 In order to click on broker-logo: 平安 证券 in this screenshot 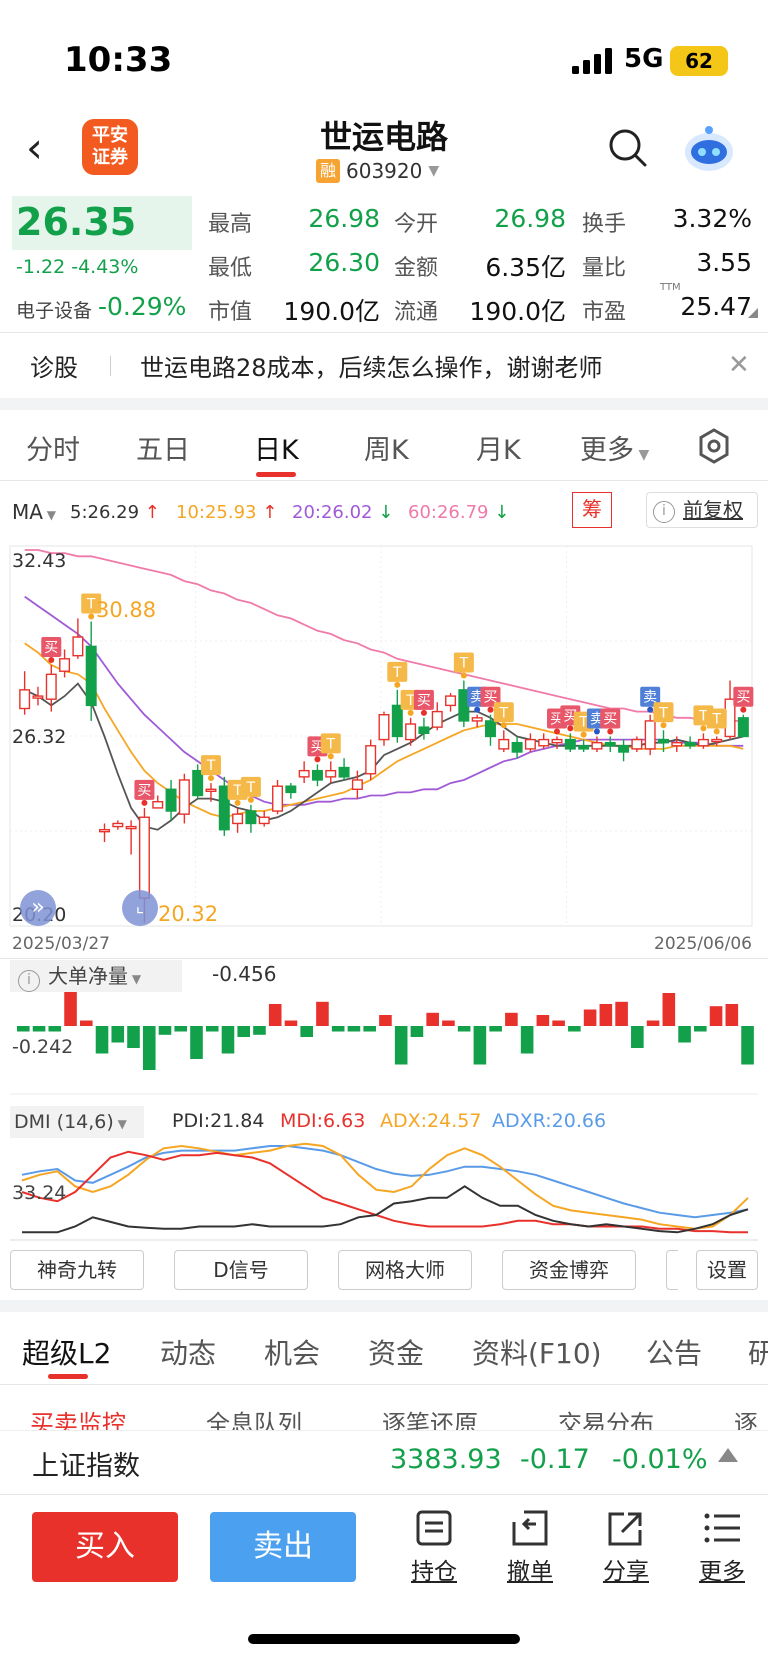, I will do `click(110, 147)`.